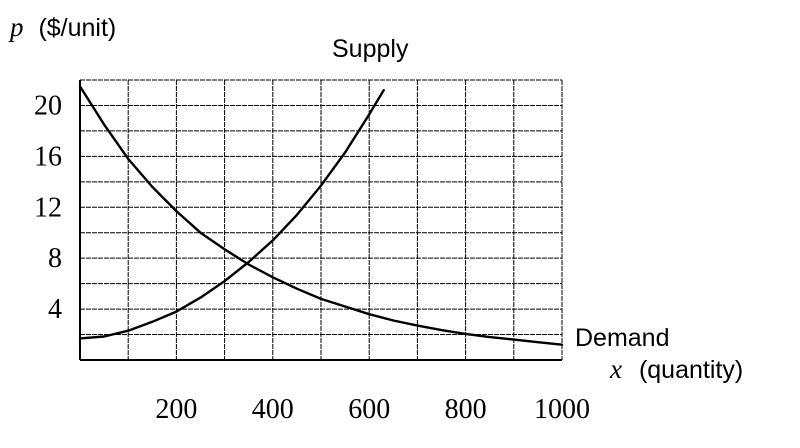 This screenshot has height=448, width=800. Describe the element at coordinates (273, 409) in the screenshot. I see `x-tick-label: 400` at that location.